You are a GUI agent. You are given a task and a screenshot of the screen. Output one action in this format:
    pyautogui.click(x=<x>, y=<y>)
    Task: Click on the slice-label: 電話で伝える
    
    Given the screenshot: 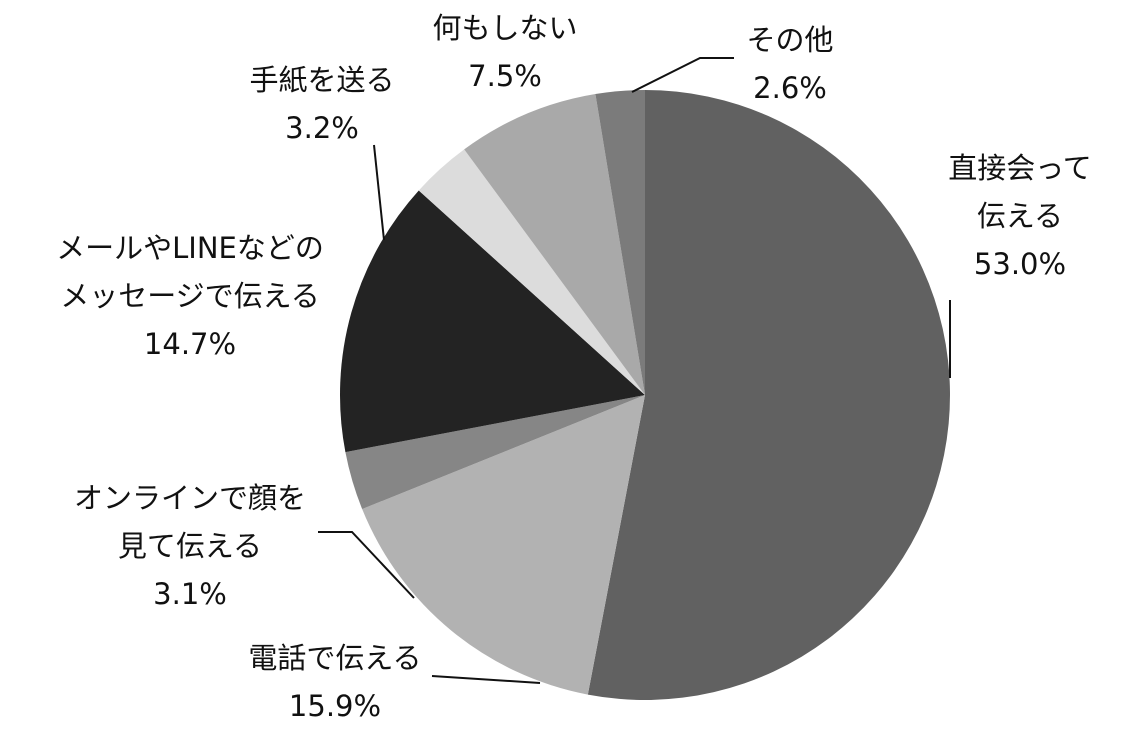 What is the action you would take?
    pyautogui.click(x=334, y=658)
    